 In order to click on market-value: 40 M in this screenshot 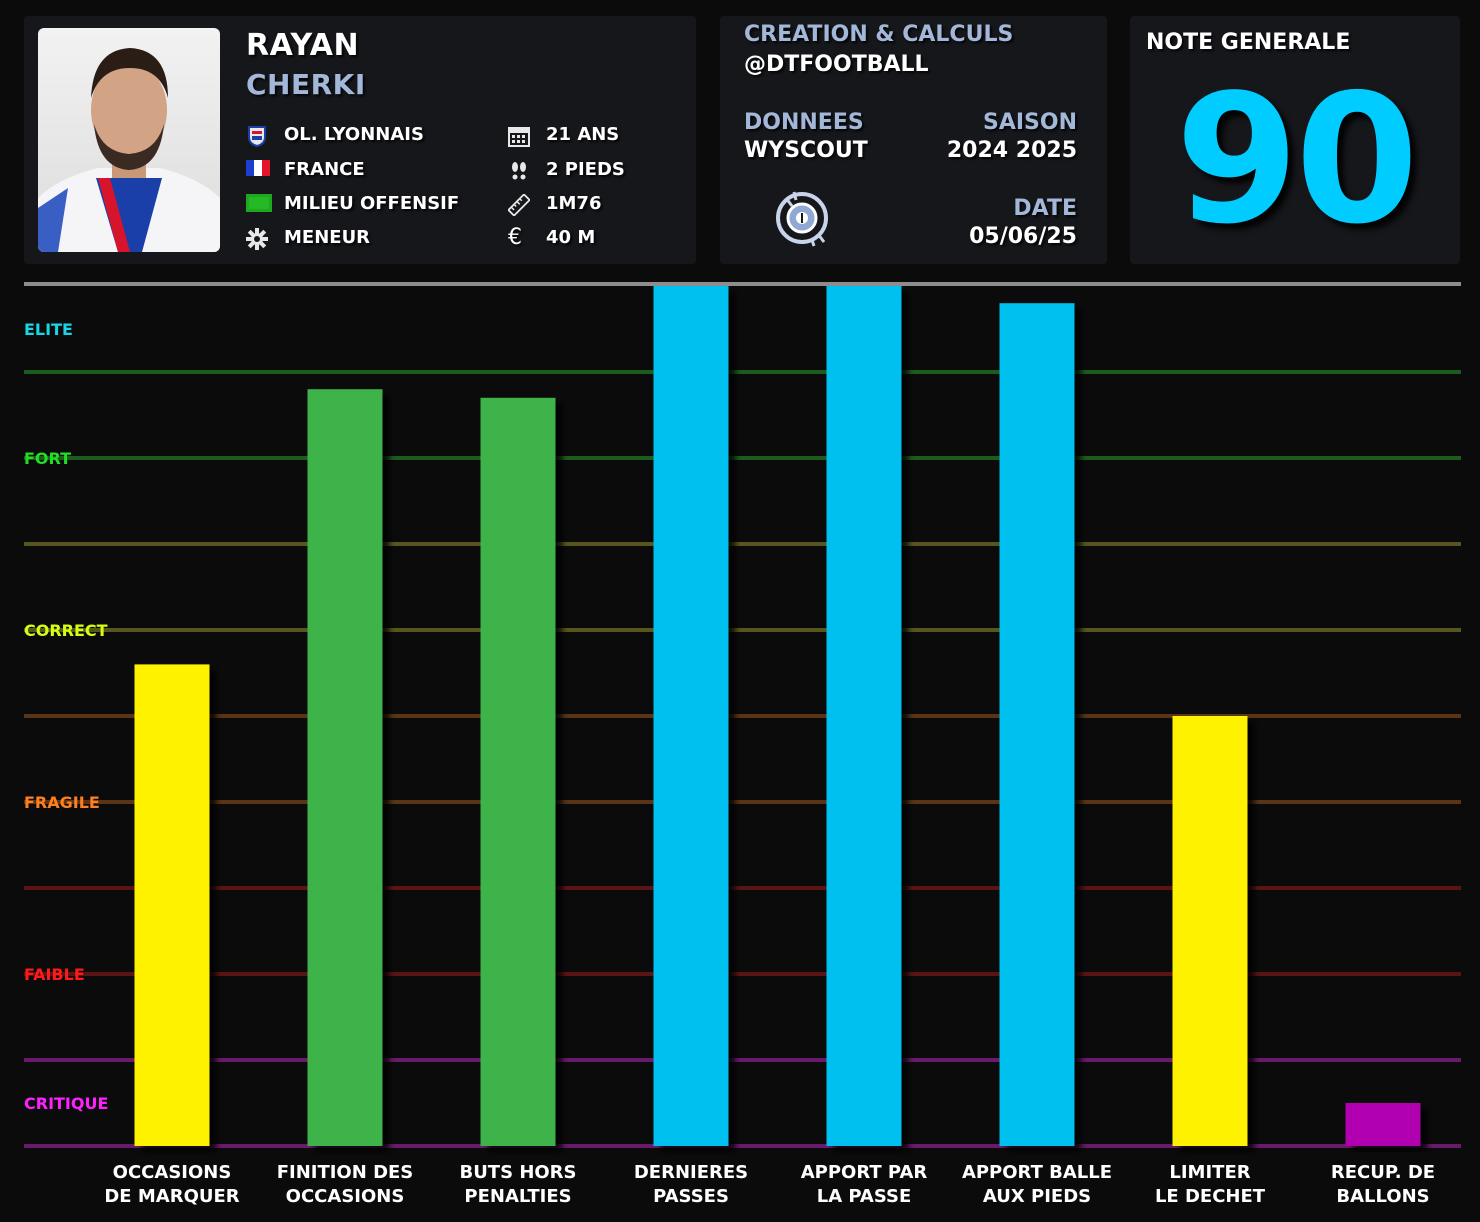, I will do `click(571, 237)`.